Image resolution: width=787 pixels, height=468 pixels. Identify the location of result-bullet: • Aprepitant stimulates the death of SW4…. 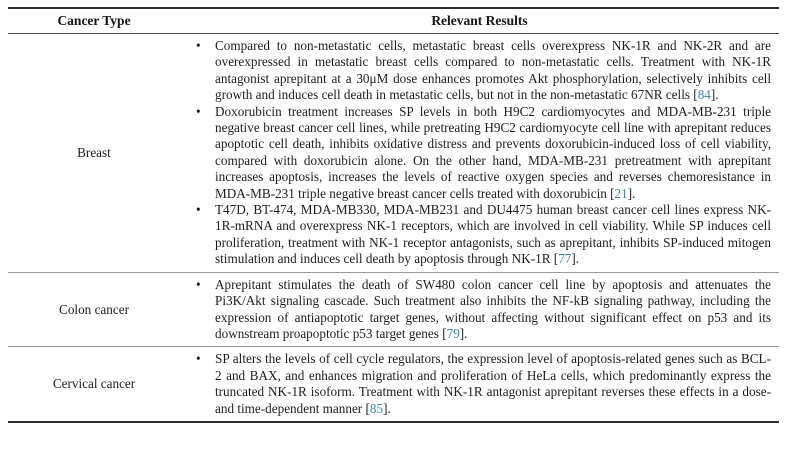
(483, 310).